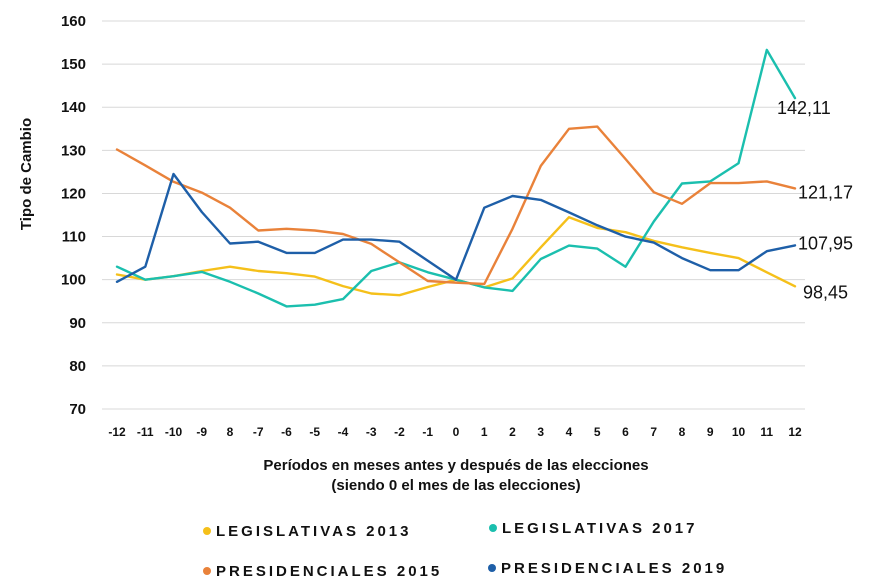 This screenshot has height=587, width=880. What do you see at coordinates (329, 571) in the screenshot?
I see `legend-label-presidenciales-2015: PRESIDENCIALES 2015` at bounding box center [329, 571].